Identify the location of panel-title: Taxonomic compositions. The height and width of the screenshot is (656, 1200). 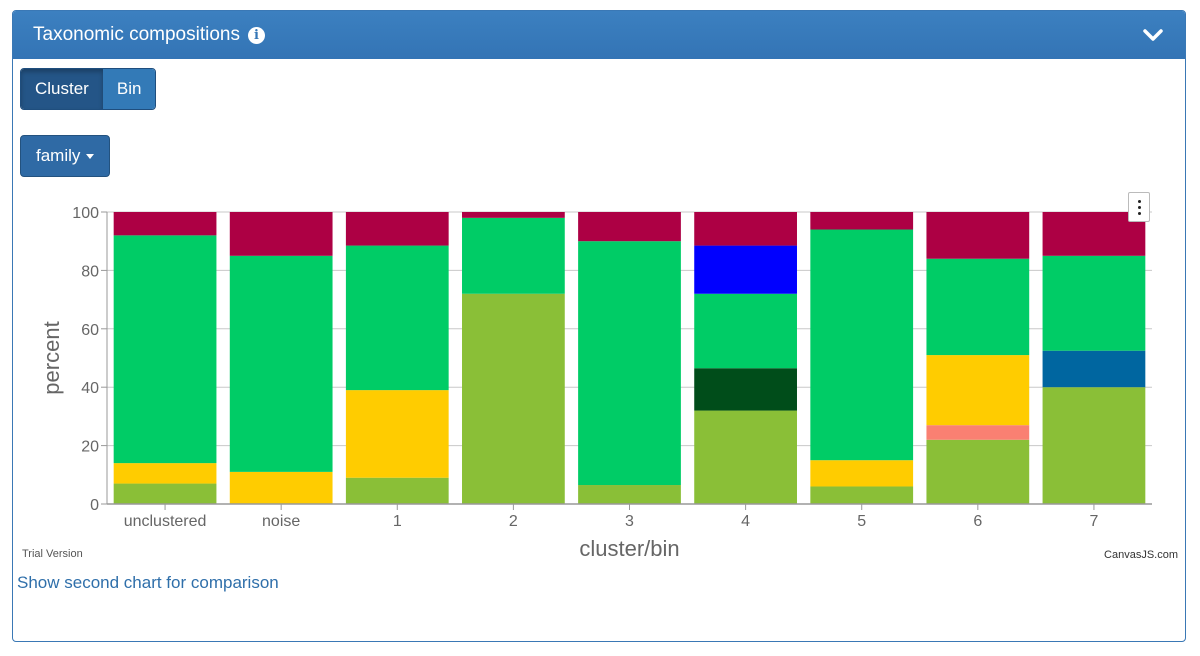
(136, 34).